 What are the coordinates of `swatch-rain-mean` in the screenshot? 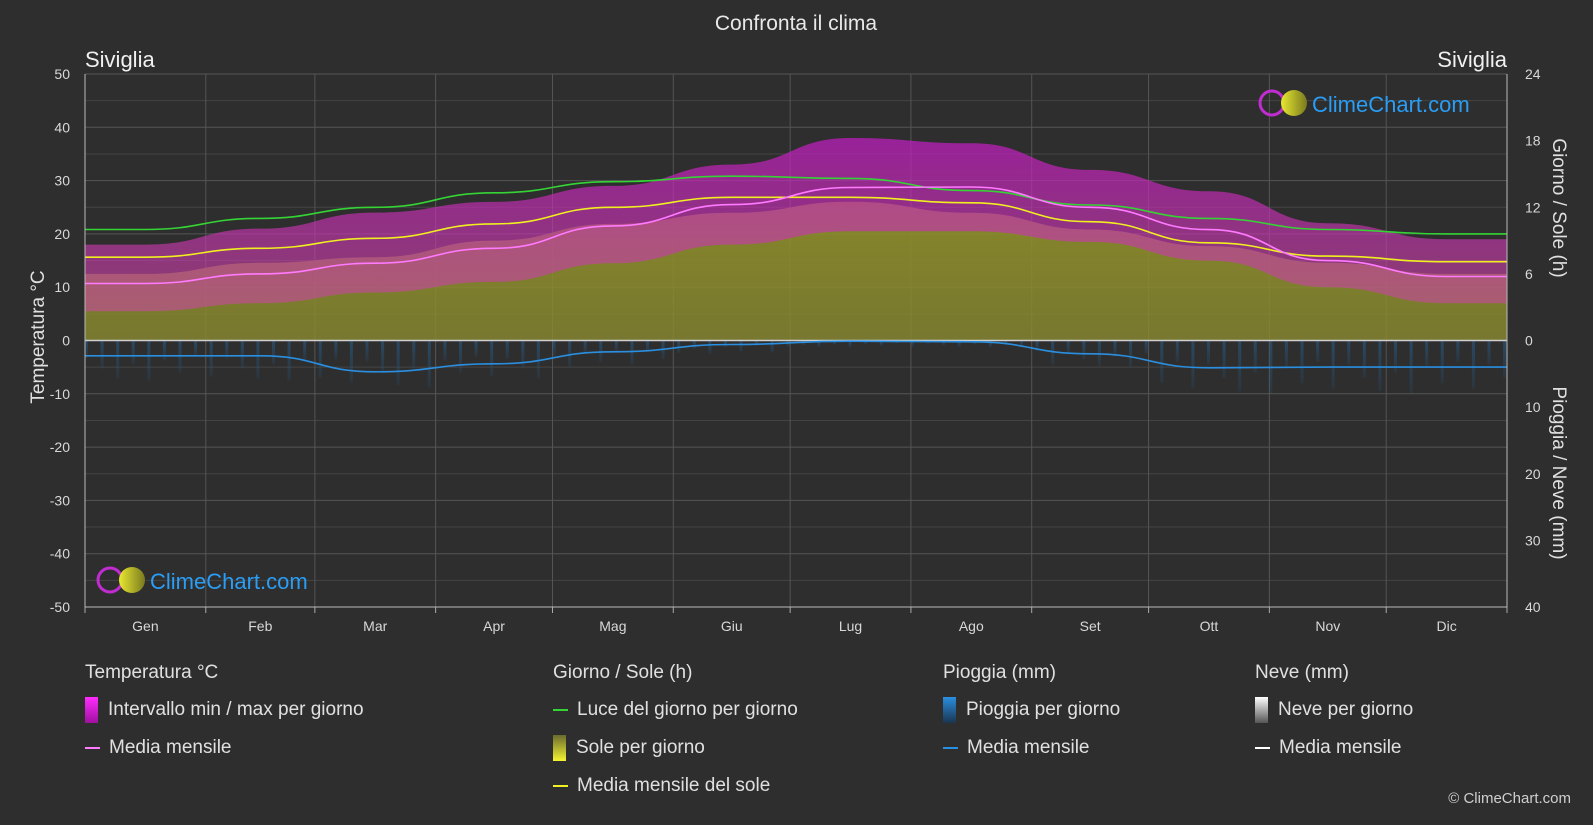 It's located at (950, 748).